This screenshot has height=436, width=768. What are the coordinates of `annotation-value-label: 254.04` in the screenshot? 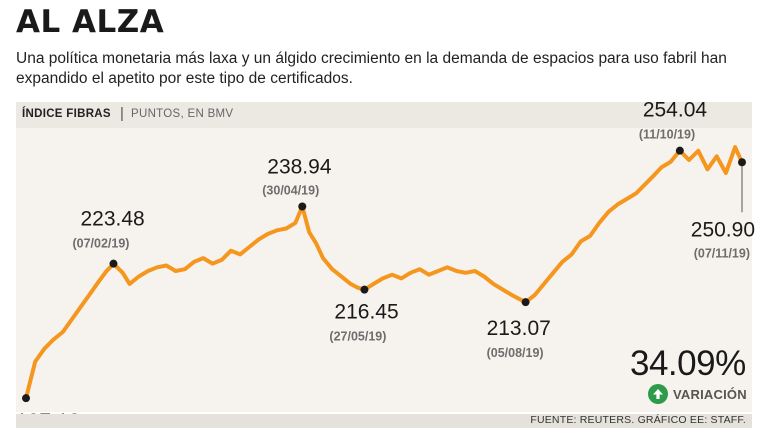 It's located at (675, 110).